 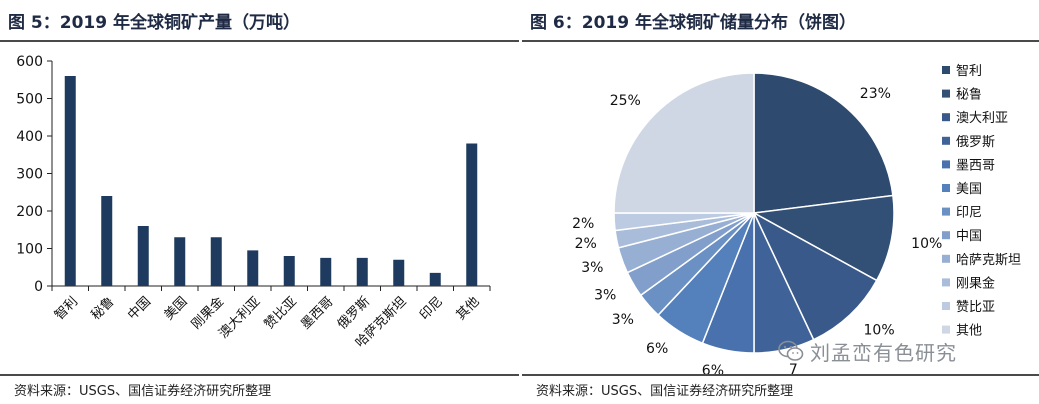 What do you see at coordinates (29, 62) in the screenshot?
I see `y-tick-label: 600` at bounding box center [29, 62].